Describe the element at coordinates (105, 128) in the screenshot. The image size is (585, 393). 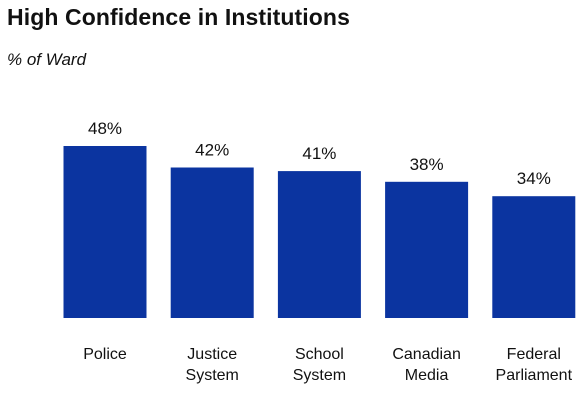
I see `value-label-0: 48%` at that location.